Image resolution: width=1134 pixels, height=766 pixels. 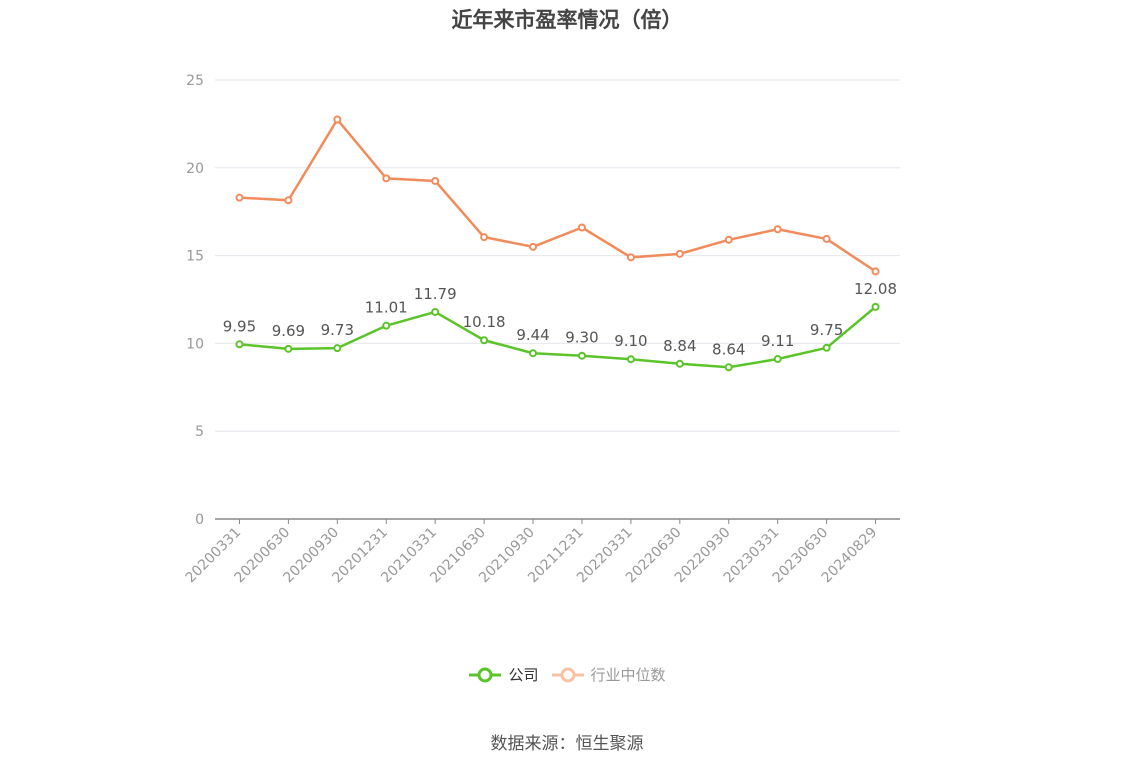 I want to click on data-label: 12.08, so click(x=875, y=289).